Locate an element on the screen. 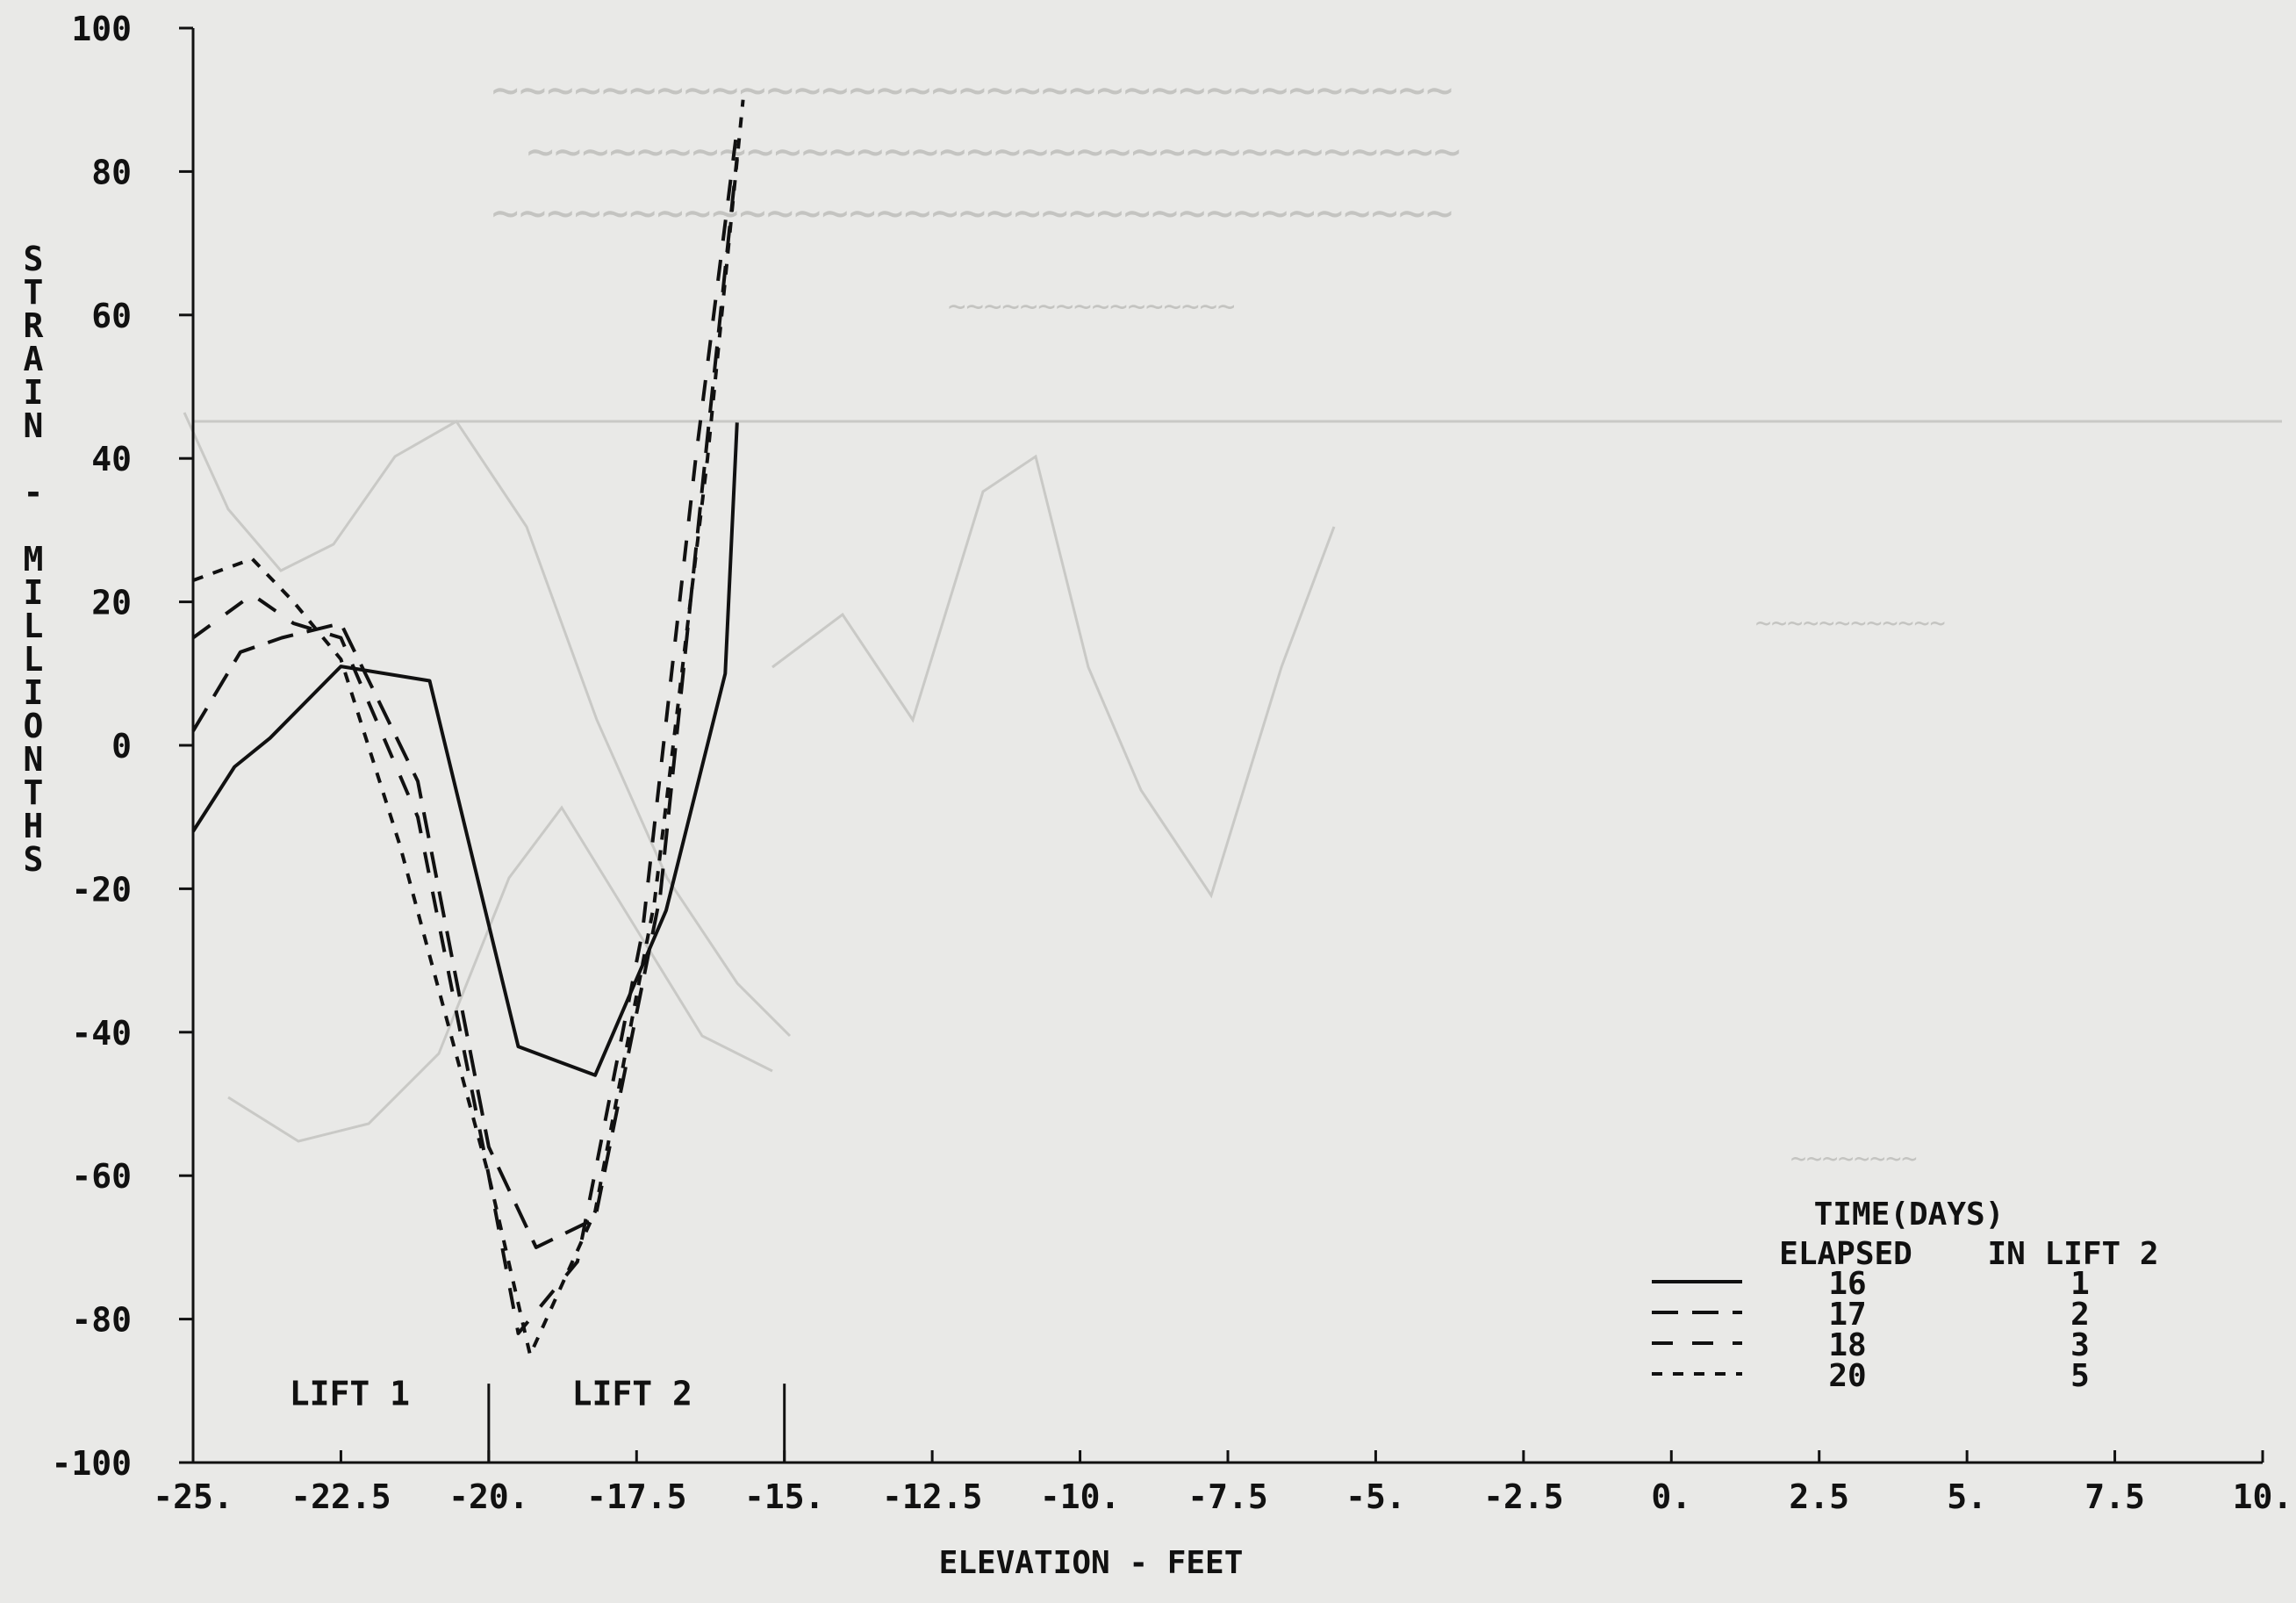 The image size is (2296, 1603). svg-text:~~~~~~~~~~~~~~~~~~~~~~~~~~~~~~: ~~~~~~~~~~~~~~~~~~~~~~~~~~~~~~~~~~ is located at coordinates (993, 152).